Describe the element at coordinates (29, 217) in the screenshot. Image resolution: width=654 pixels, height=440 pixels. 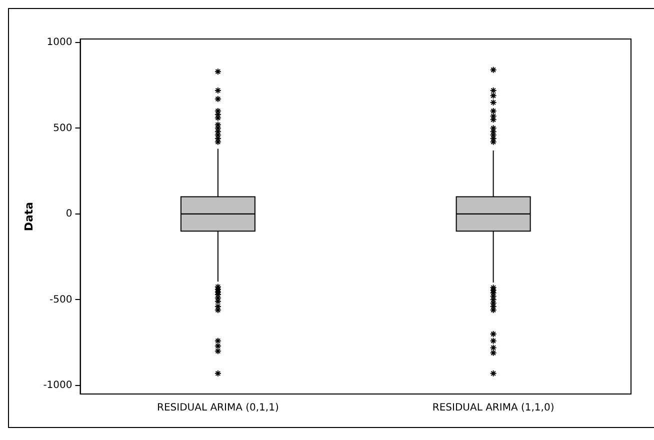
I see `y-axis-title: Data` at that location.